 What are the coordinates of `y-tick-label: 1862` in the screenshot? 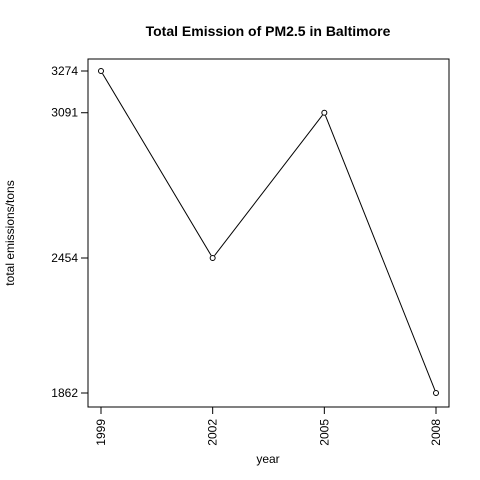 It's located at (64, 393).